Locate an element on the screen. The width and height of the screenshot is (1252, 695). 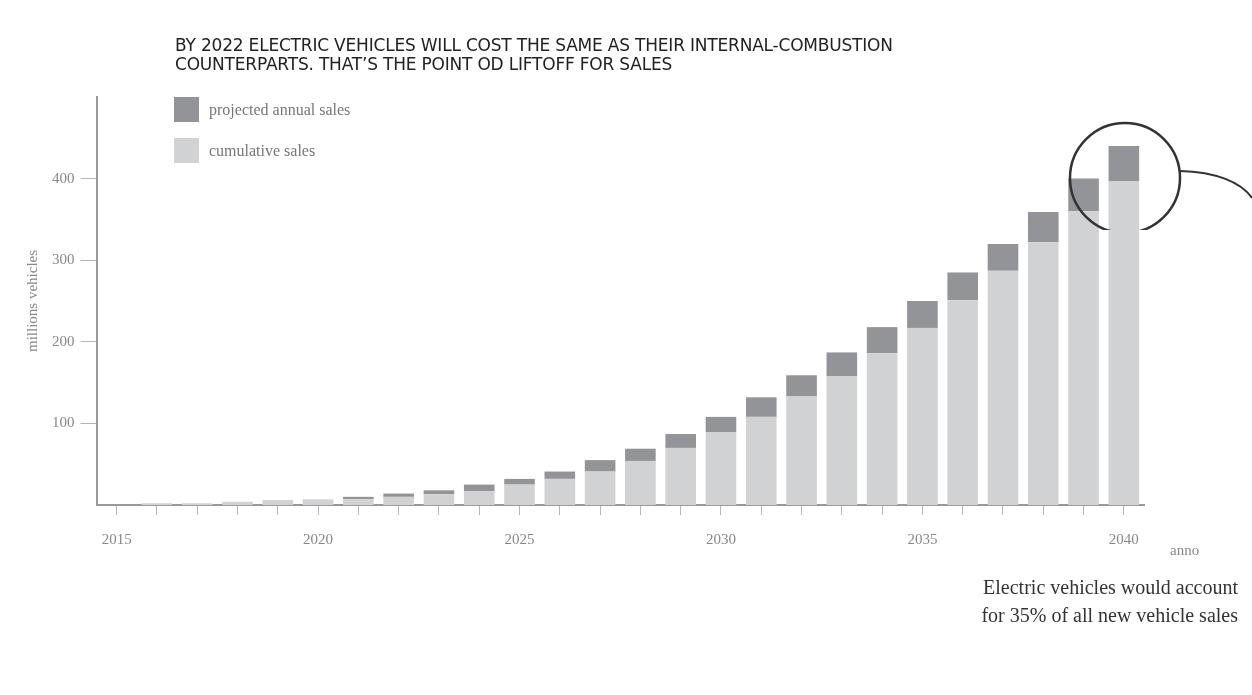
x-axis-title: anno is located at coordinates (1185, 549).